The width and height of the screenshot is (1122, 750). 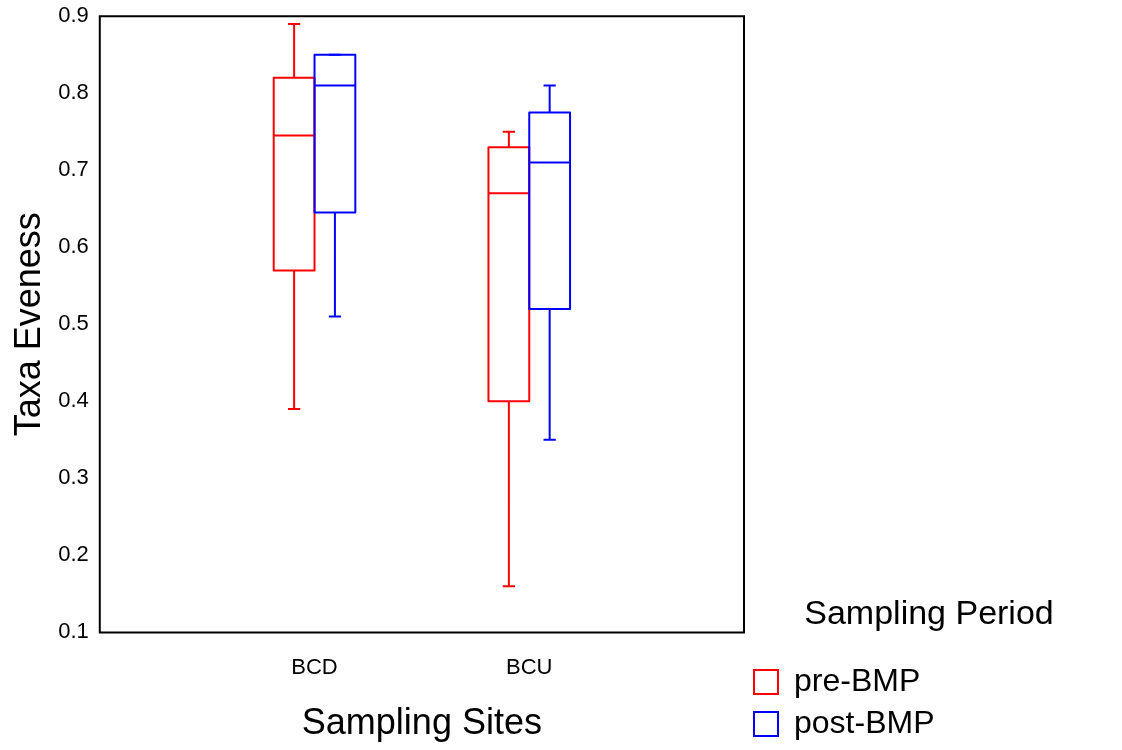 What do you see at coordinates (73, 246) in the screenshot?
I see `y-tick-label: 0.6` at bounding box center [73, 246].